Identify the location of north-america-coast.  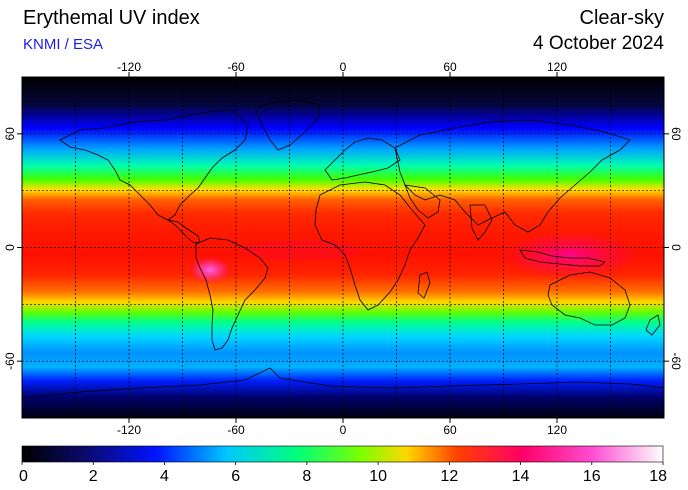
(154, 165).